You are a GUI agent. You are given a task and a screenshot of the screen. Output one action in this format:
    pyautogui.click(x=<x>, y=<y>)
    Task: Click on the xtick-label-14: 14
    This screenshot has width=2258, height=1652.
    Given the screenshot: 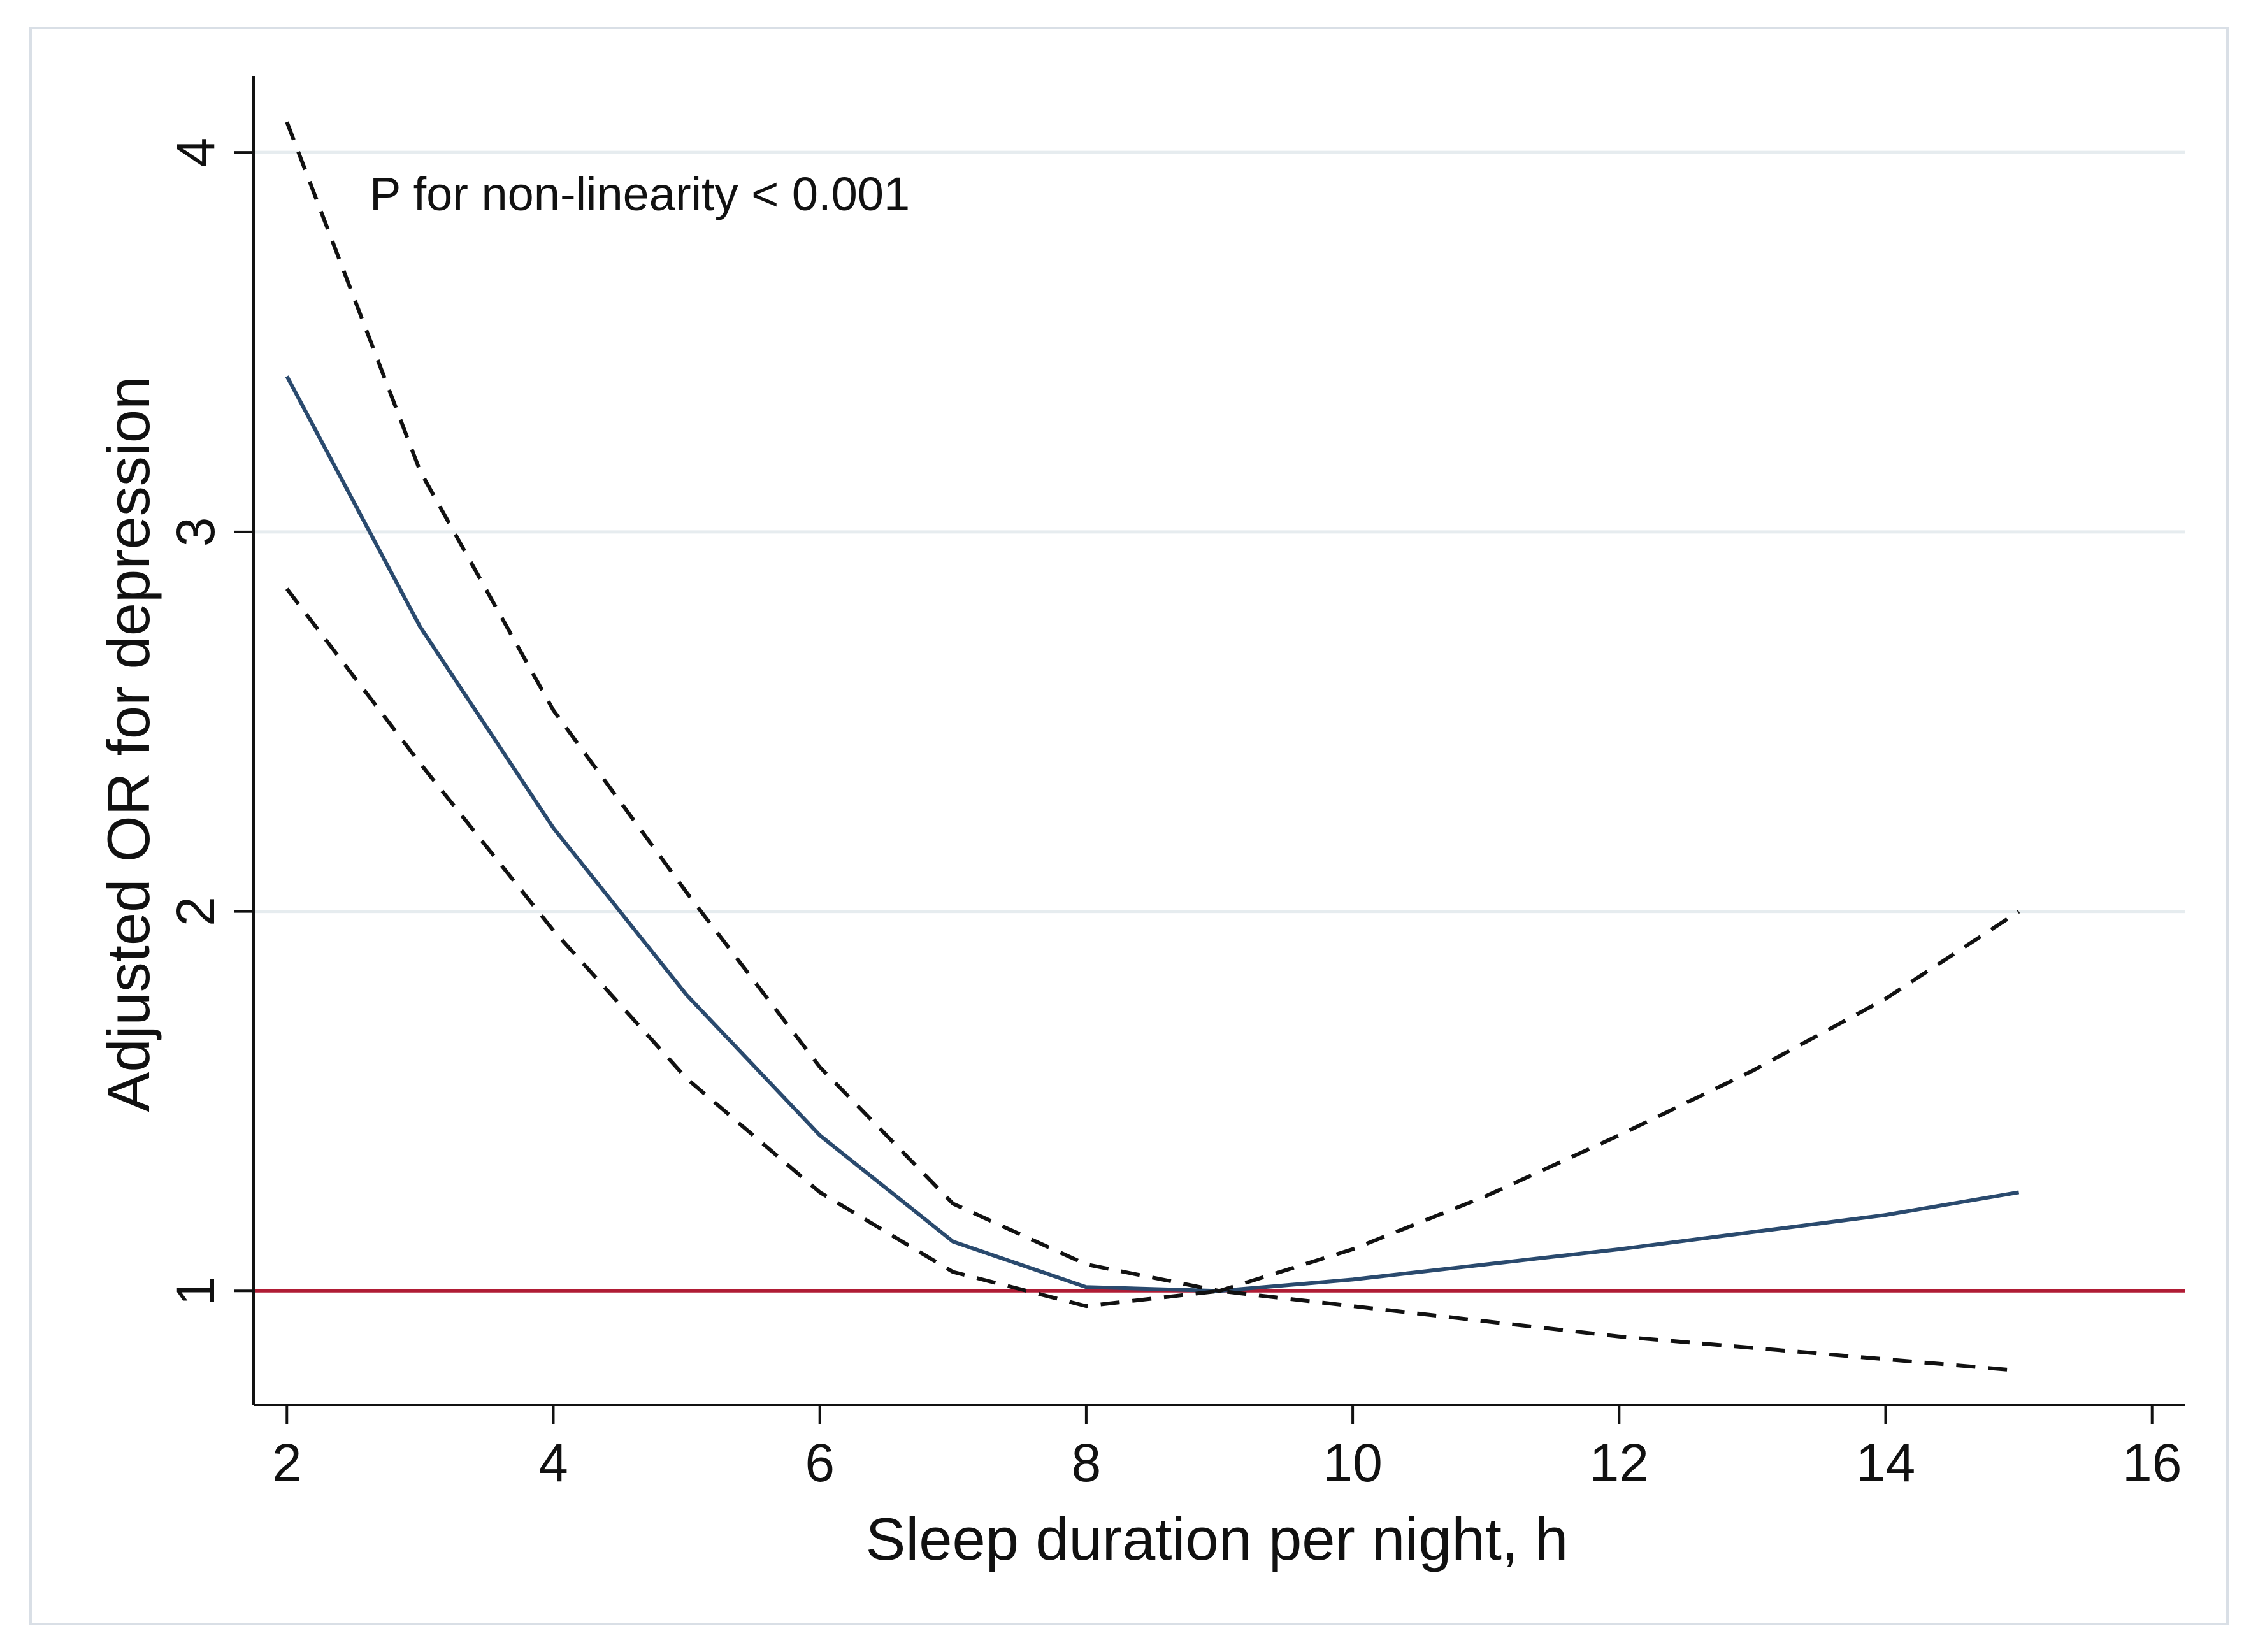 What is the action you would take?
    pyautogui.click(x=1885, y=1463)
    